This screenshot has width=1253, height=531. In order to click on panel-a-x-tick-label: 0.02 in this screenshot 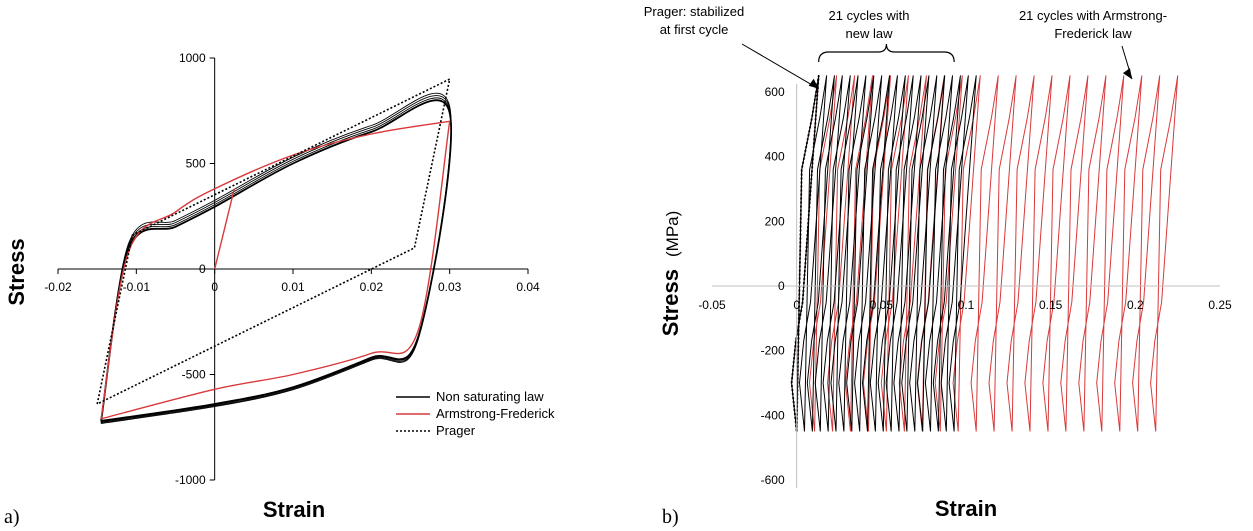, I will do `click(372, 287)`.